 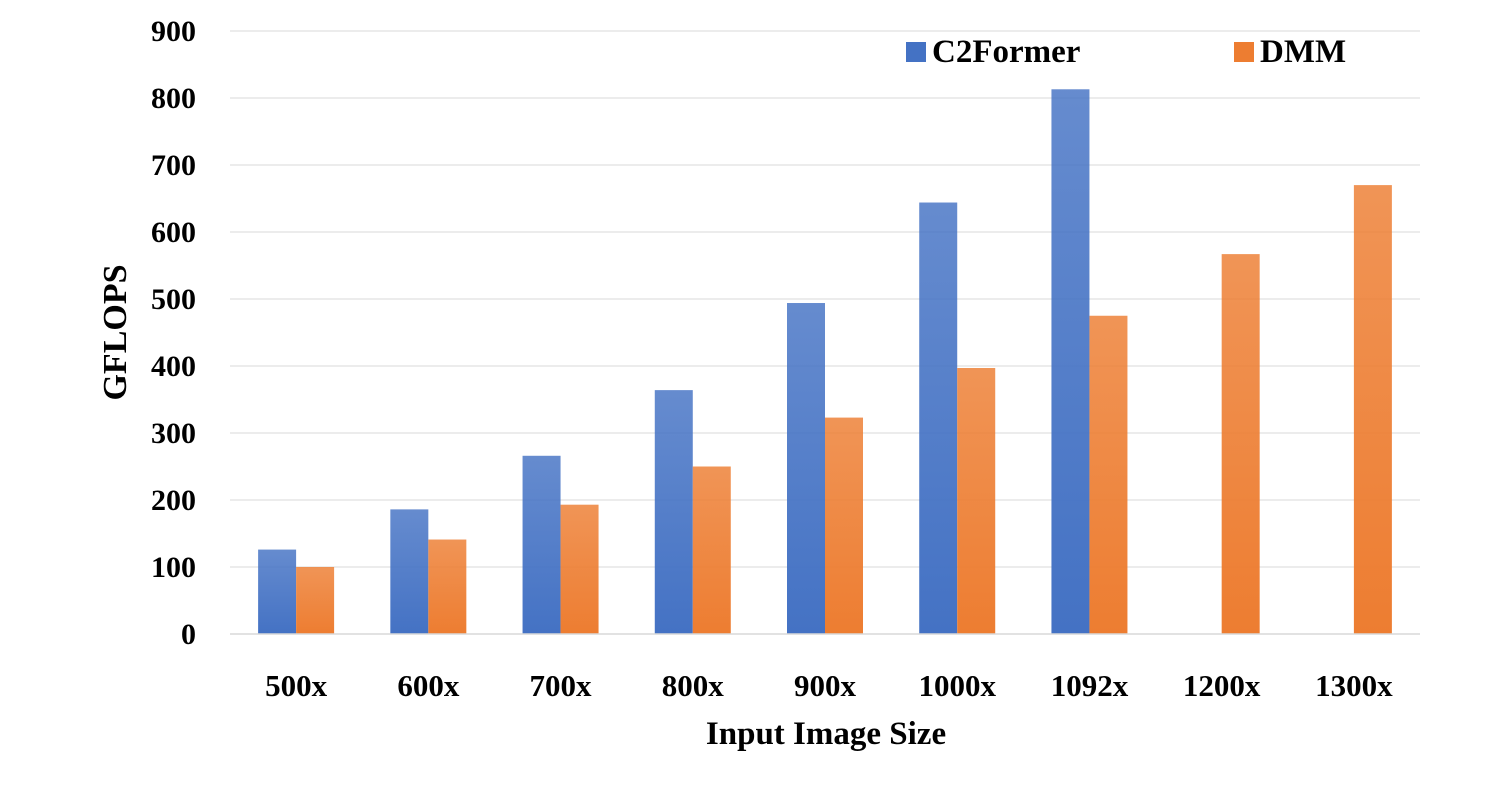 What do you see at coordinates (1126, 52) in the screenshot?
I see `legend: C2Former DMM` at bounding box center [1126, 52].